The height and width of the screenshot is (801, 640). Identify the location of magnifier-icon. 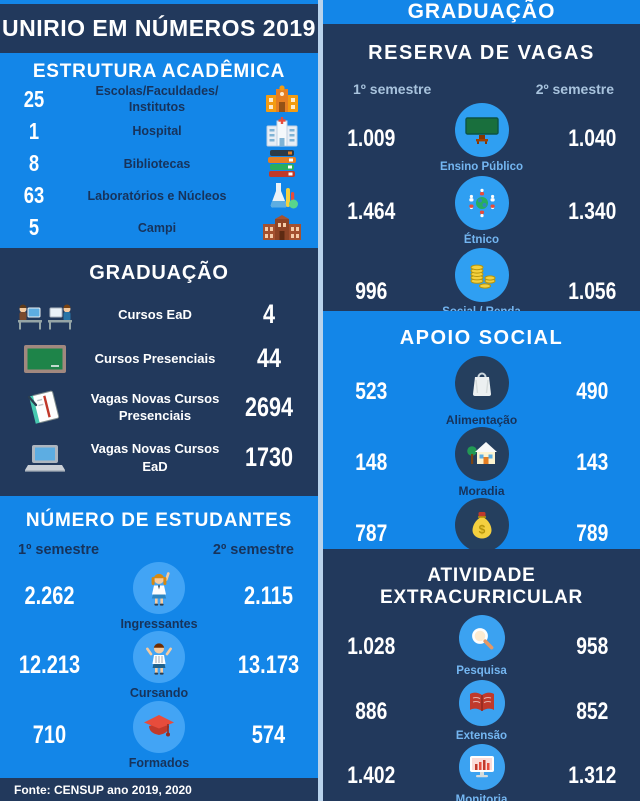
(481, 638).